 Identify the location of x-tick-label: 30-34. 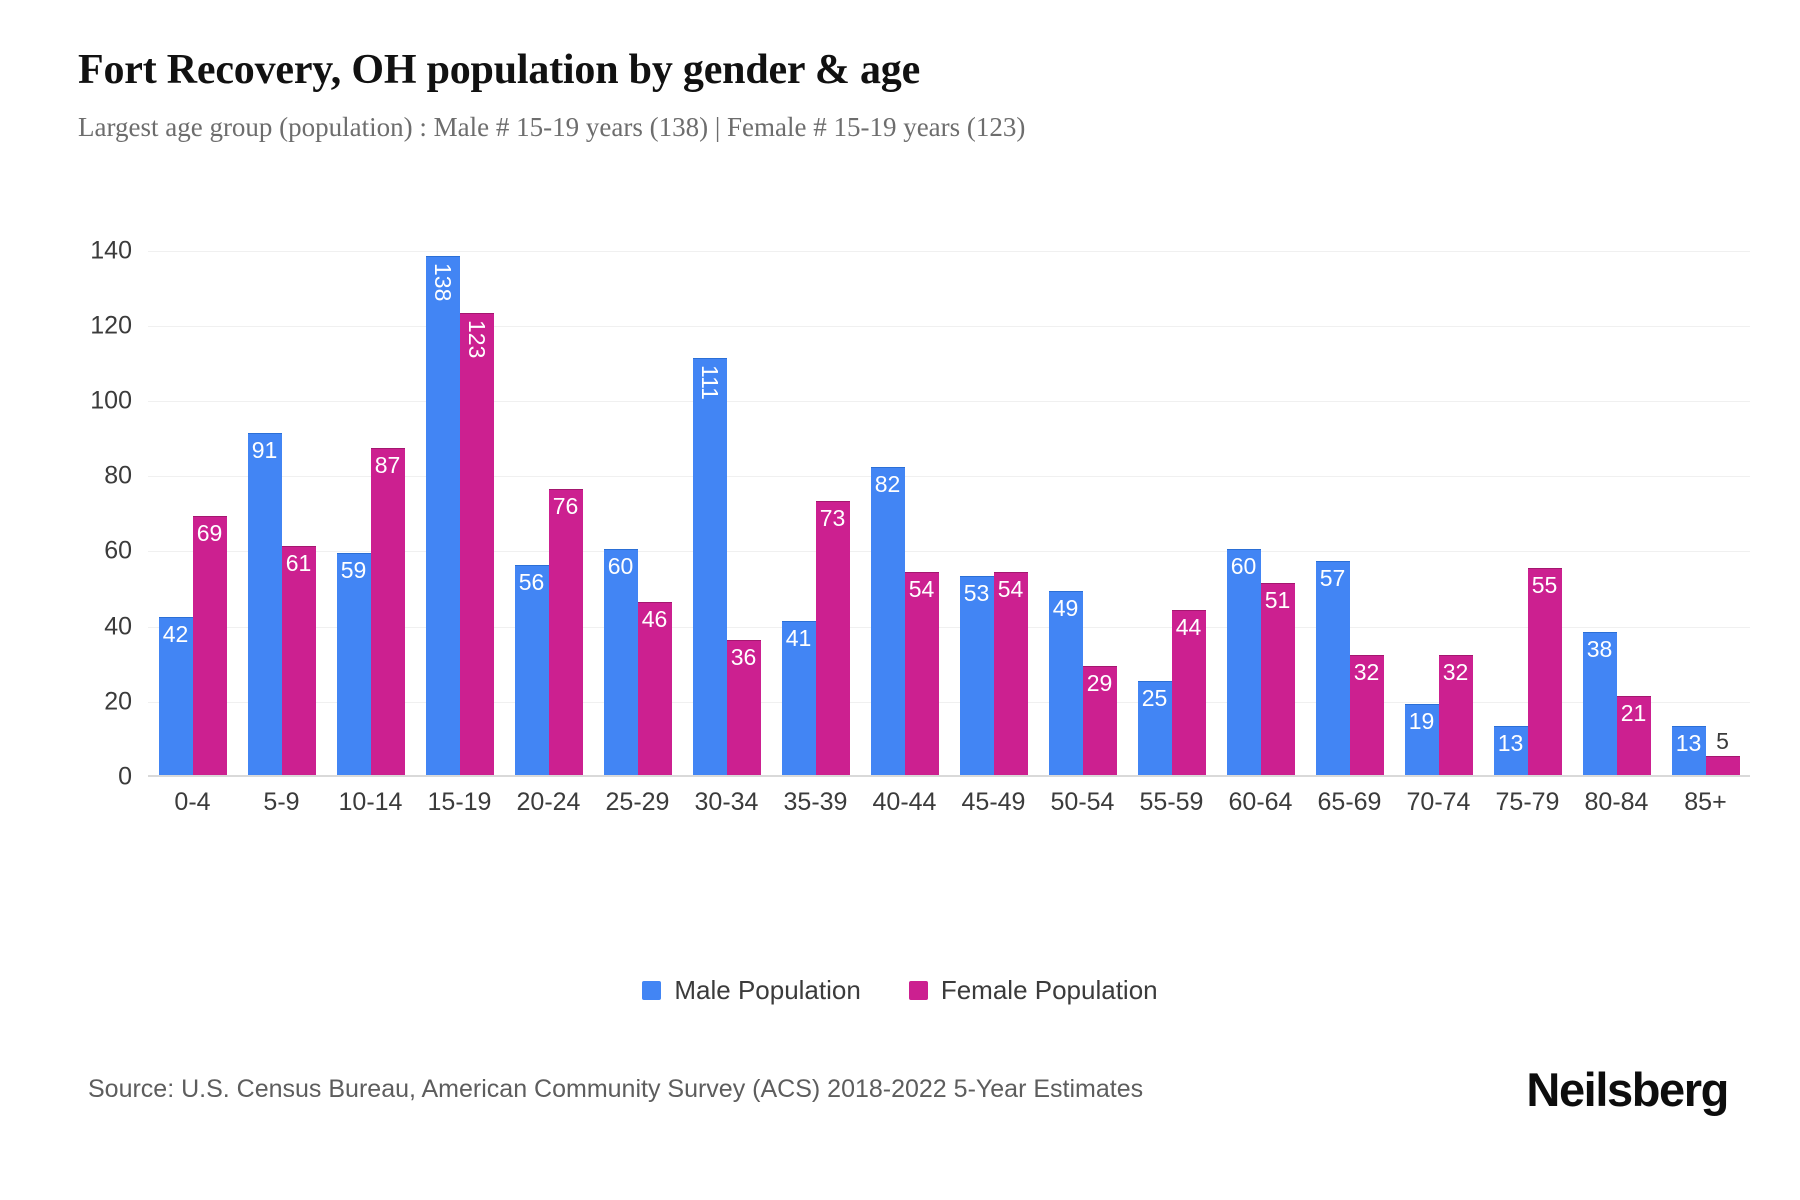
(726, 802).